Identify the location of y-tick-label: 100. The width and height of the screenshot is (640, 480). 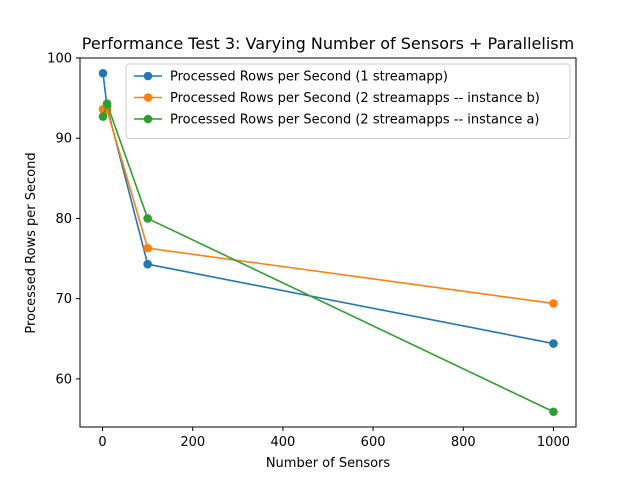
(59, 59).